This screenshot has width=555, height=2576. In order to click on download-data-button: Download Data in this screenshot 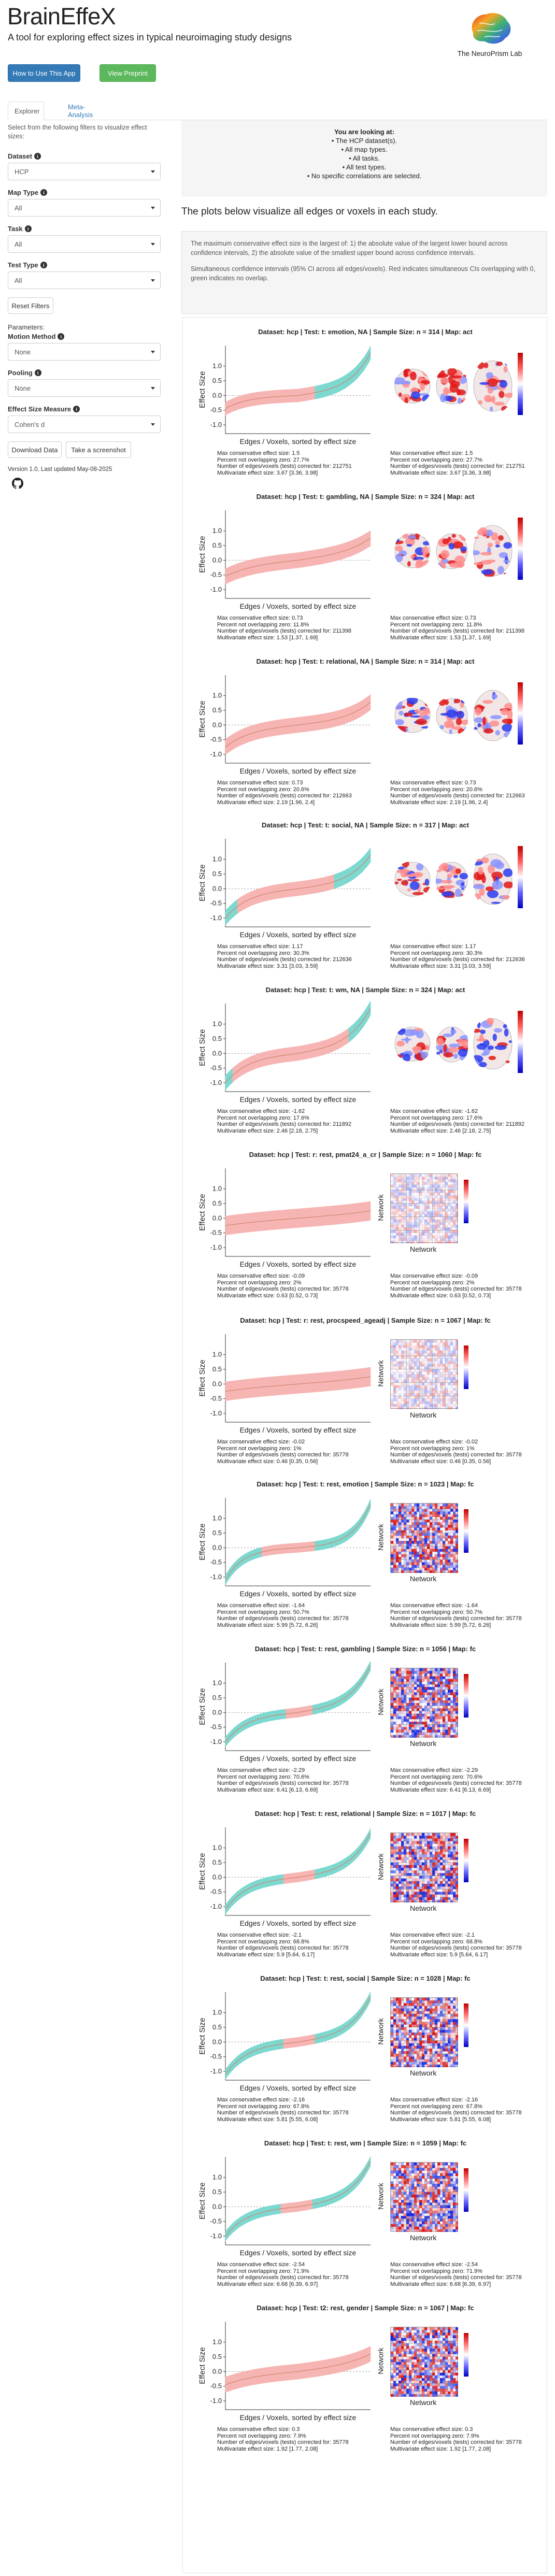, I will do `click(35, 449)`.